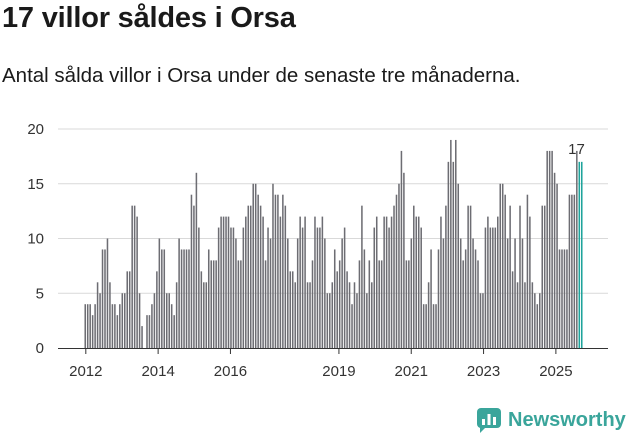  What do you see at coordinates (35, 129) in the screenshot?
I see `y-tick-label: 20` at bounding box center [35, 129].